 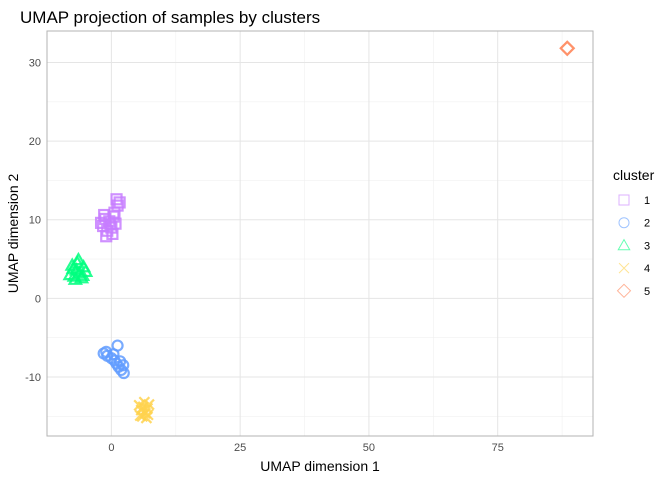 What do you see at coordinates (240, 448) in the screenshot?
I see `x-tick-label: 25` at bounding box center [240, 448].